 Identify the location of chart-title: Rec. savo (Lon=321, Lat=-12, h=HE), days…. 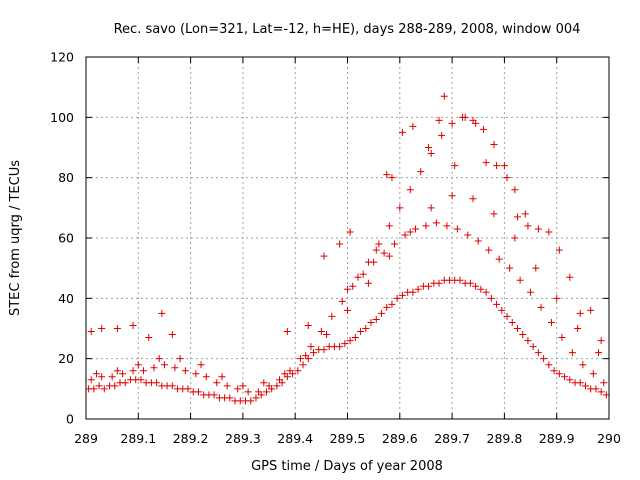
(347, 29).